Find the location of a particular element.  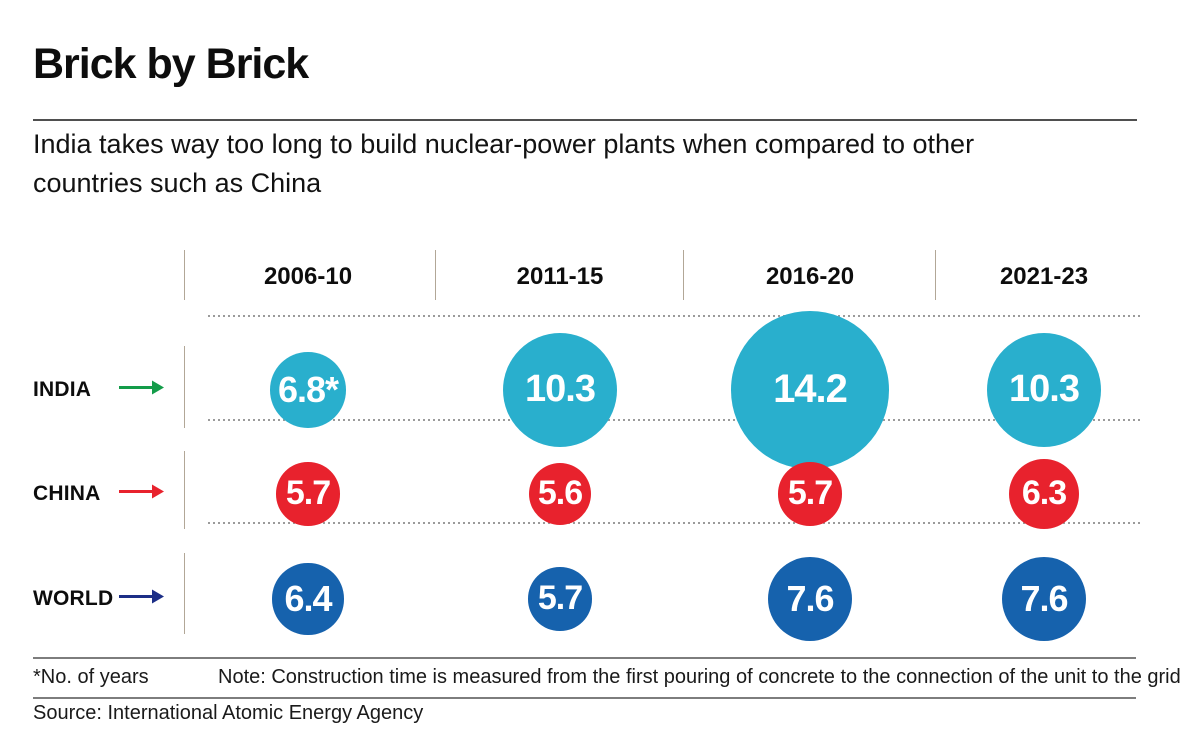

bubble-india-2016-20: 14.2 is located at coordinates (810, 390).